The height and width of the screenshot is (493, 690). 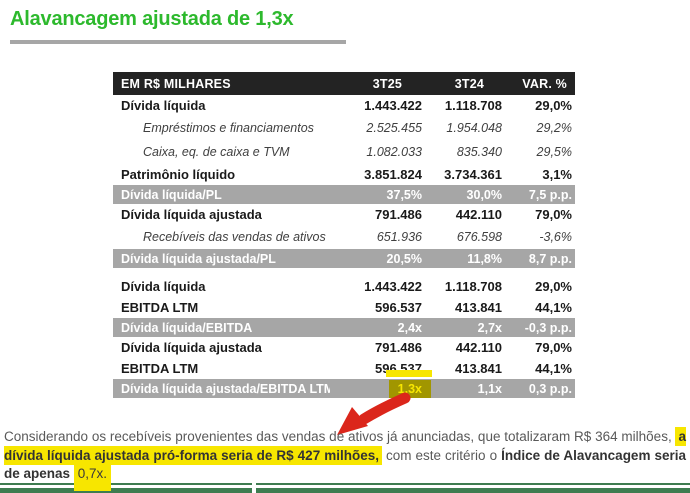 What do you see at coordinates (441, 455) in the screenshot?
I see `footnote-text-2: com este critério o` at bounding box center [441, 455].